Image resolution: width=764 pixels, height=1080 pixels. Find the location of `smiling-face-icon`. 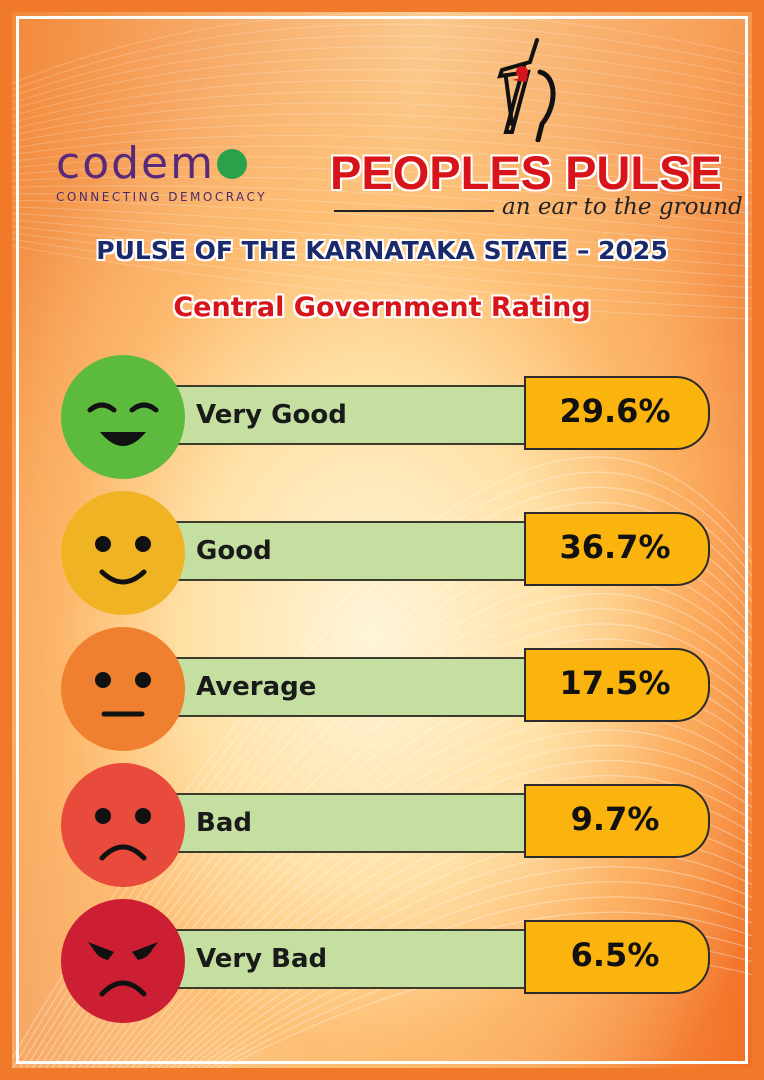

smiling-face-icon is located at coordinates (123, 553).